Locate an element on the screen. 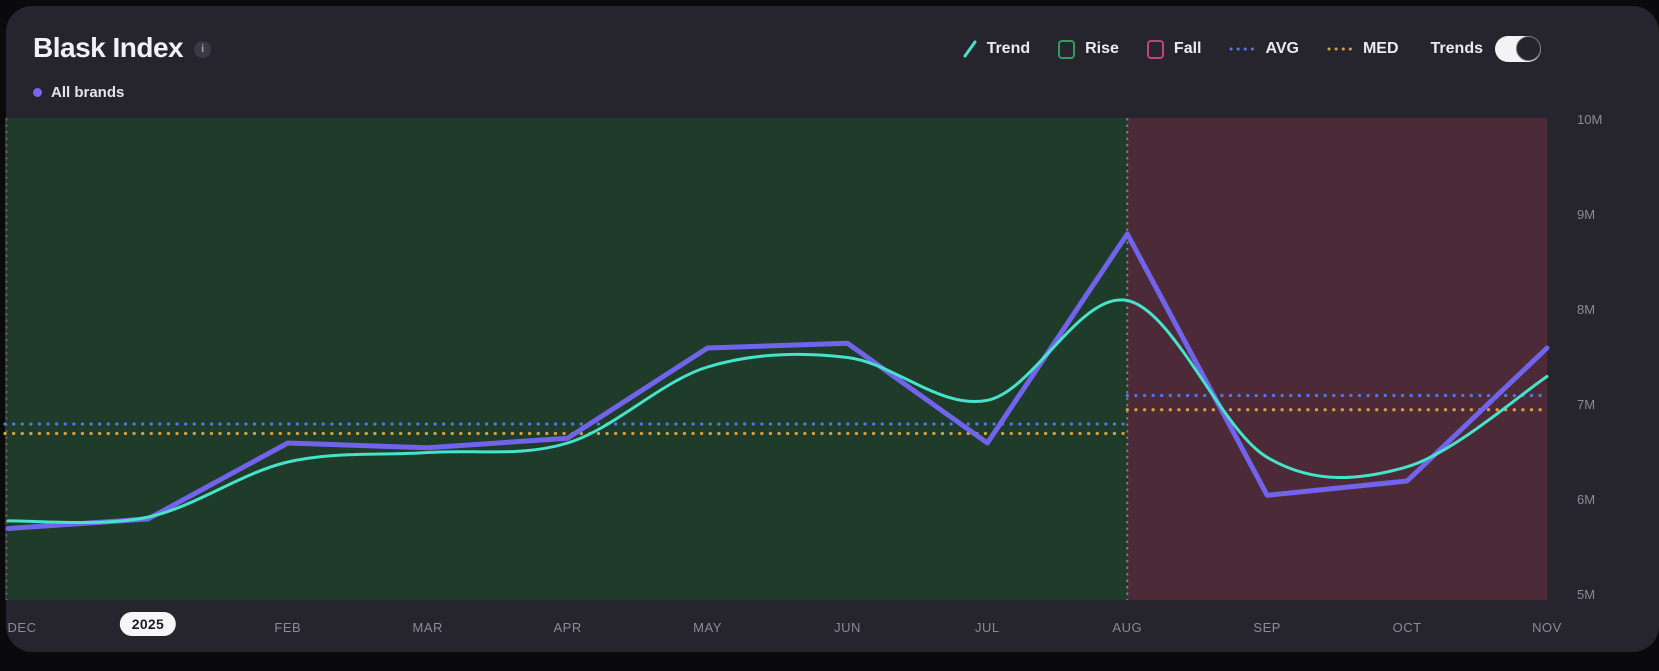  x-label-month: JUN is located at coordinates (847, 627).